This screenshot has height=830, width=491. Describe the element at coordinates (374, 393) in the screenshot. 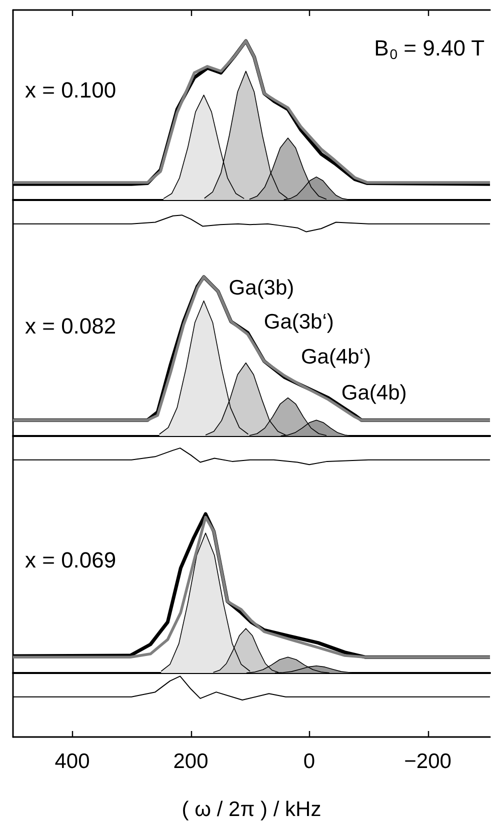

I see `series-label: Ga(4b)` at that location.